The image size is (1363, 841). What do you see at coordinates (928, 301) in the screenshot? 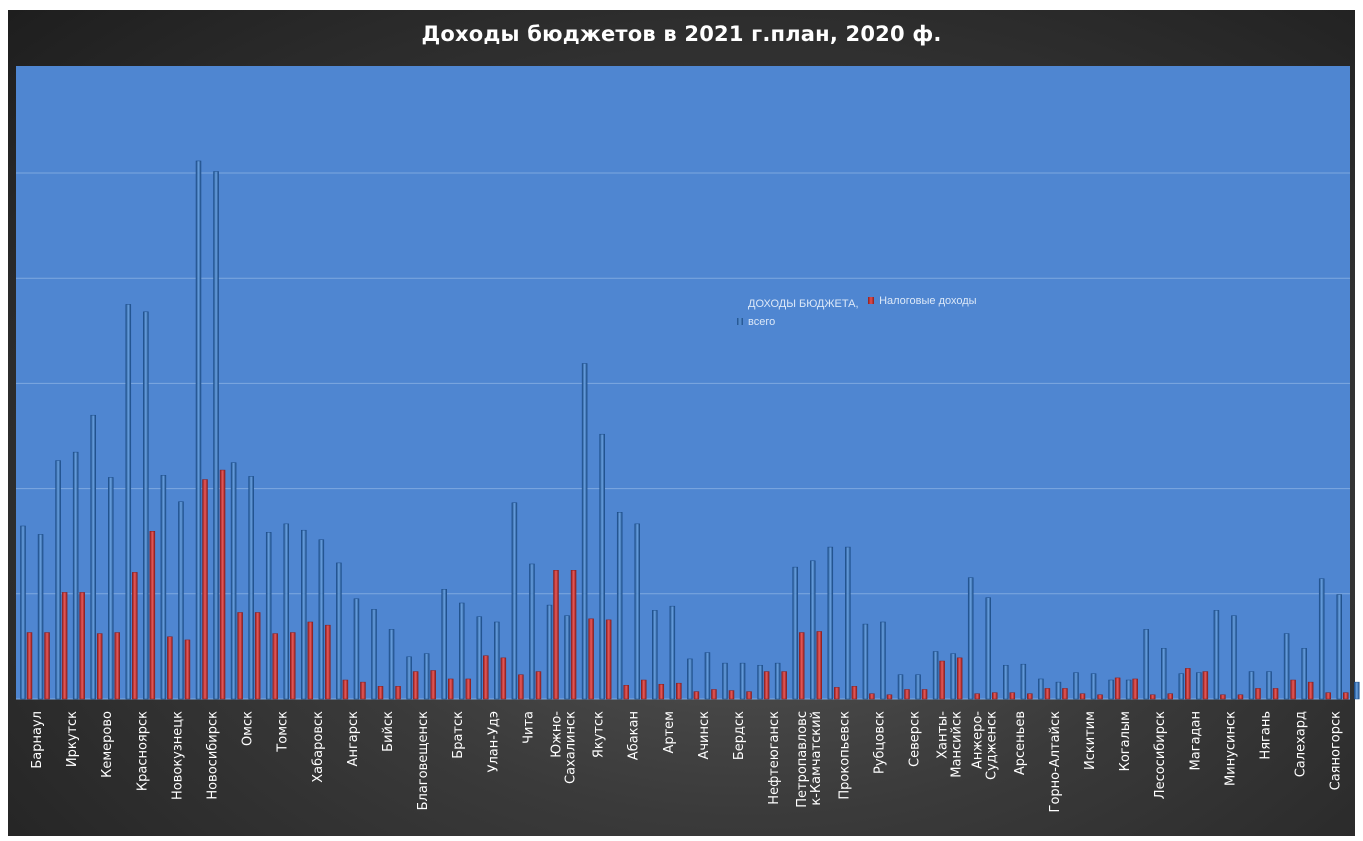
I see `legend-label-tax: Налоговые доходы` at bounding box center [928, 301].